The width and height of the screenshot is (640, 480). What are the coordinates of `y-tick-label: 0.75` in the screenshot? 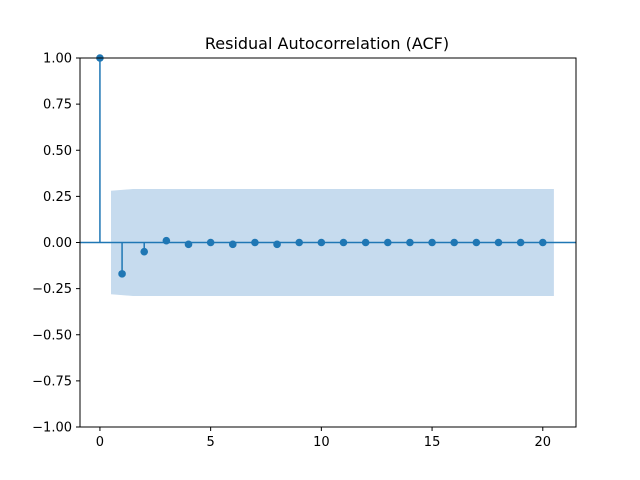 It's located at (57, 105).